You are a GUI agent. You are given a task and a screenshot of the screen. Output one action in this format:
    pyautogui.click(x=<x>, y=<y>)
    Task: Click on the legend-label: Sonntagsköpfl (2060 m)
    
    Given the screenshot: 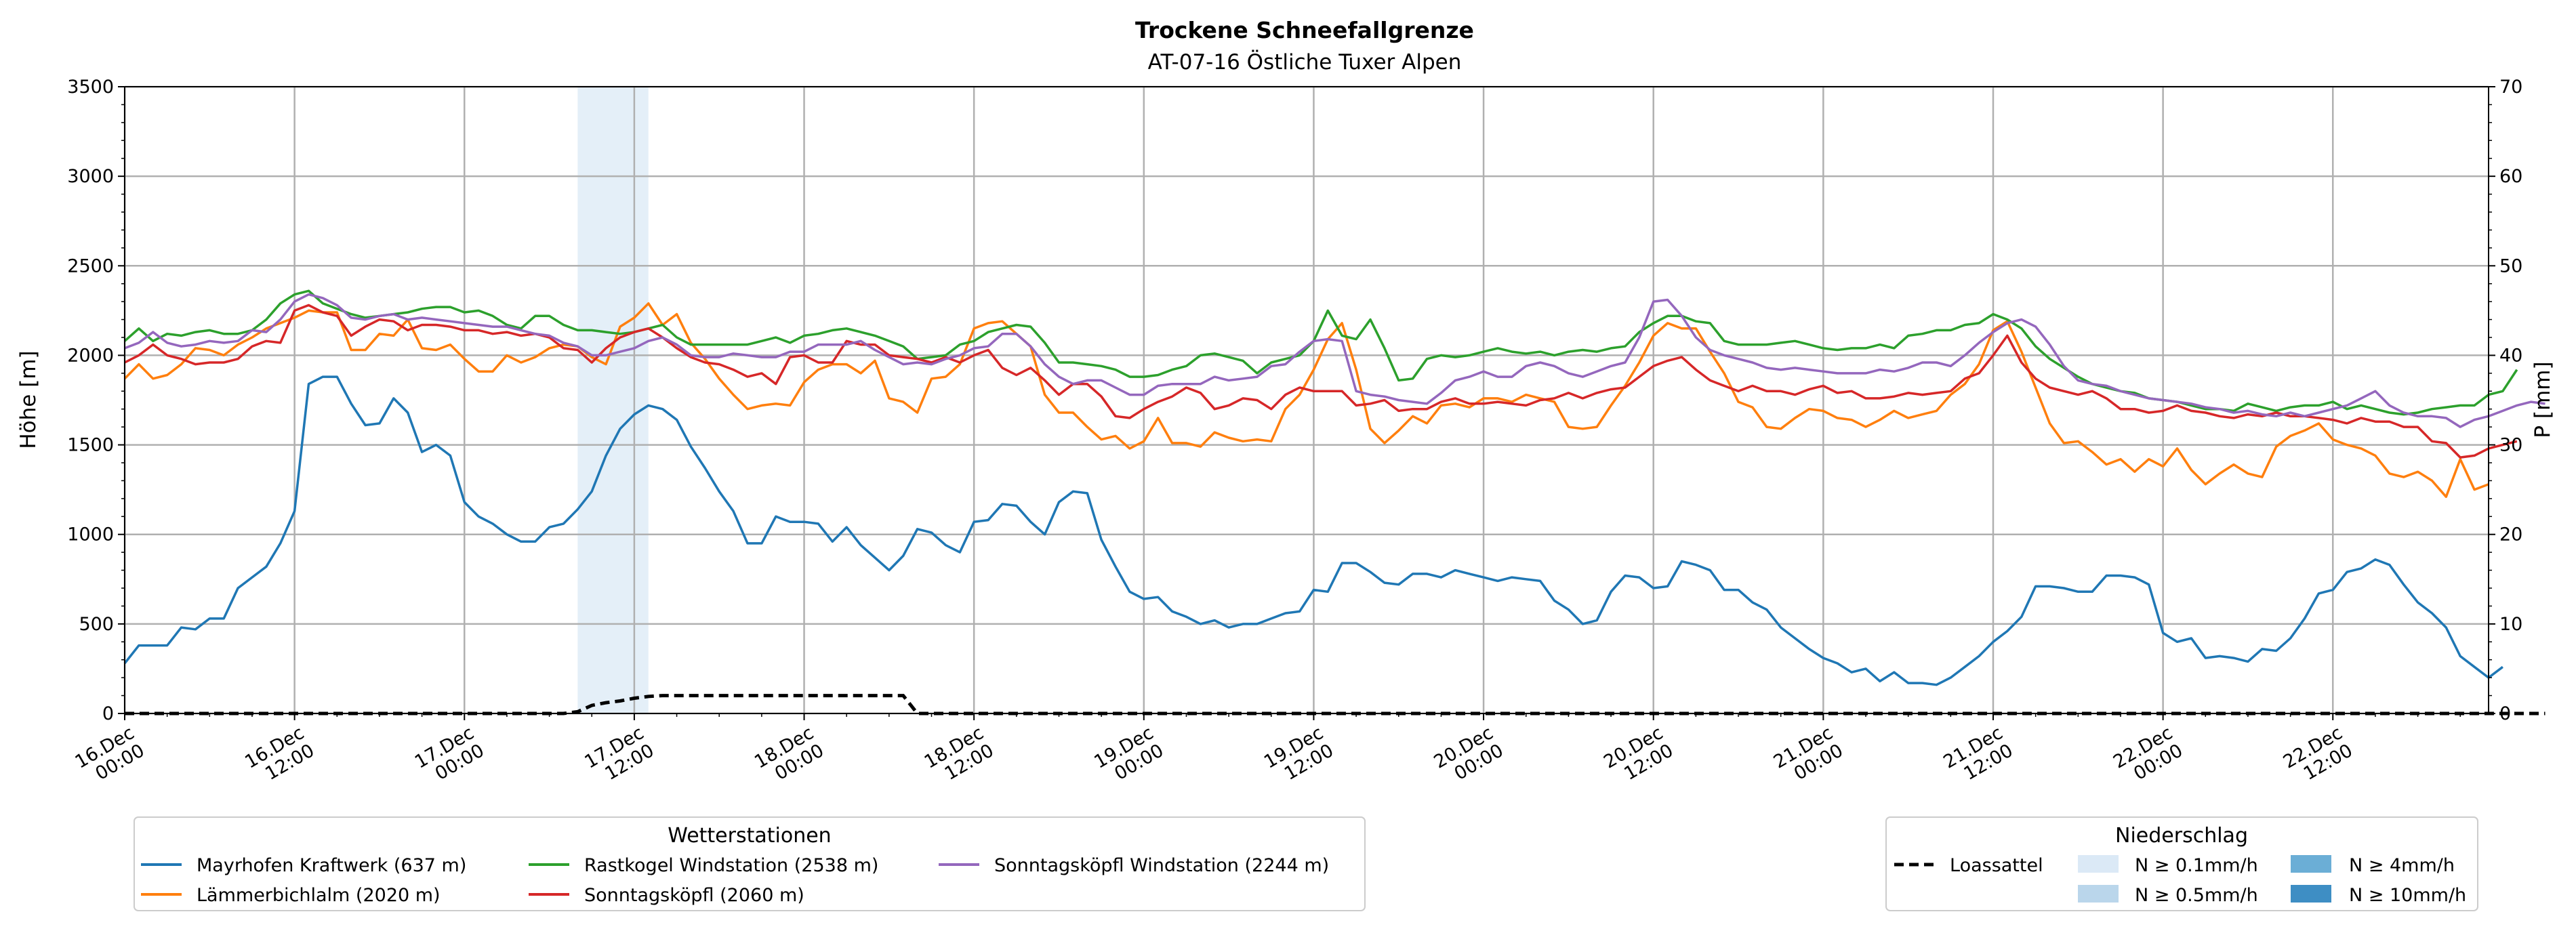 What is the action you would take?
    pyautogui.click(x=694, y=895)
    